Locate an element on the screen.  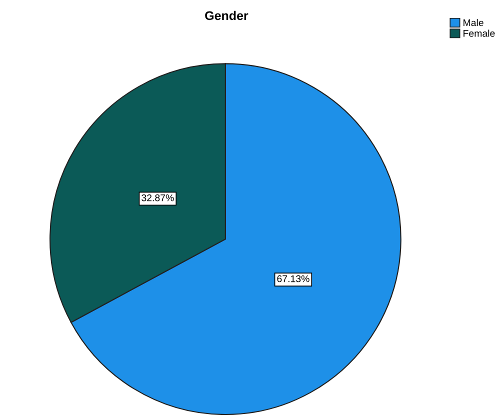
chart-title: Gender is located at coordinates (226, 15).